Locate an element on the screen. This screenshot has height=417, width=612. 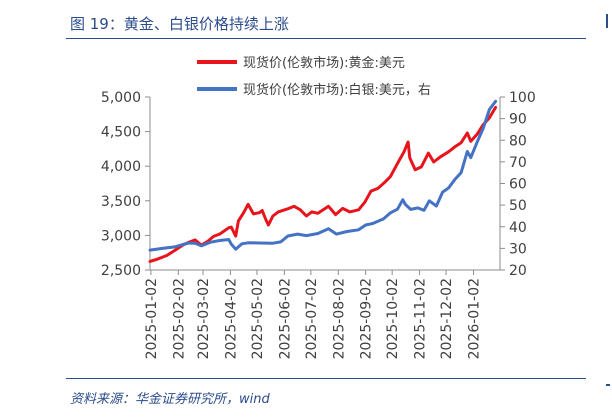
legend-label-gold: 现货价(伦敦市场):黄金:美元 is located at coordinates (324, 63).